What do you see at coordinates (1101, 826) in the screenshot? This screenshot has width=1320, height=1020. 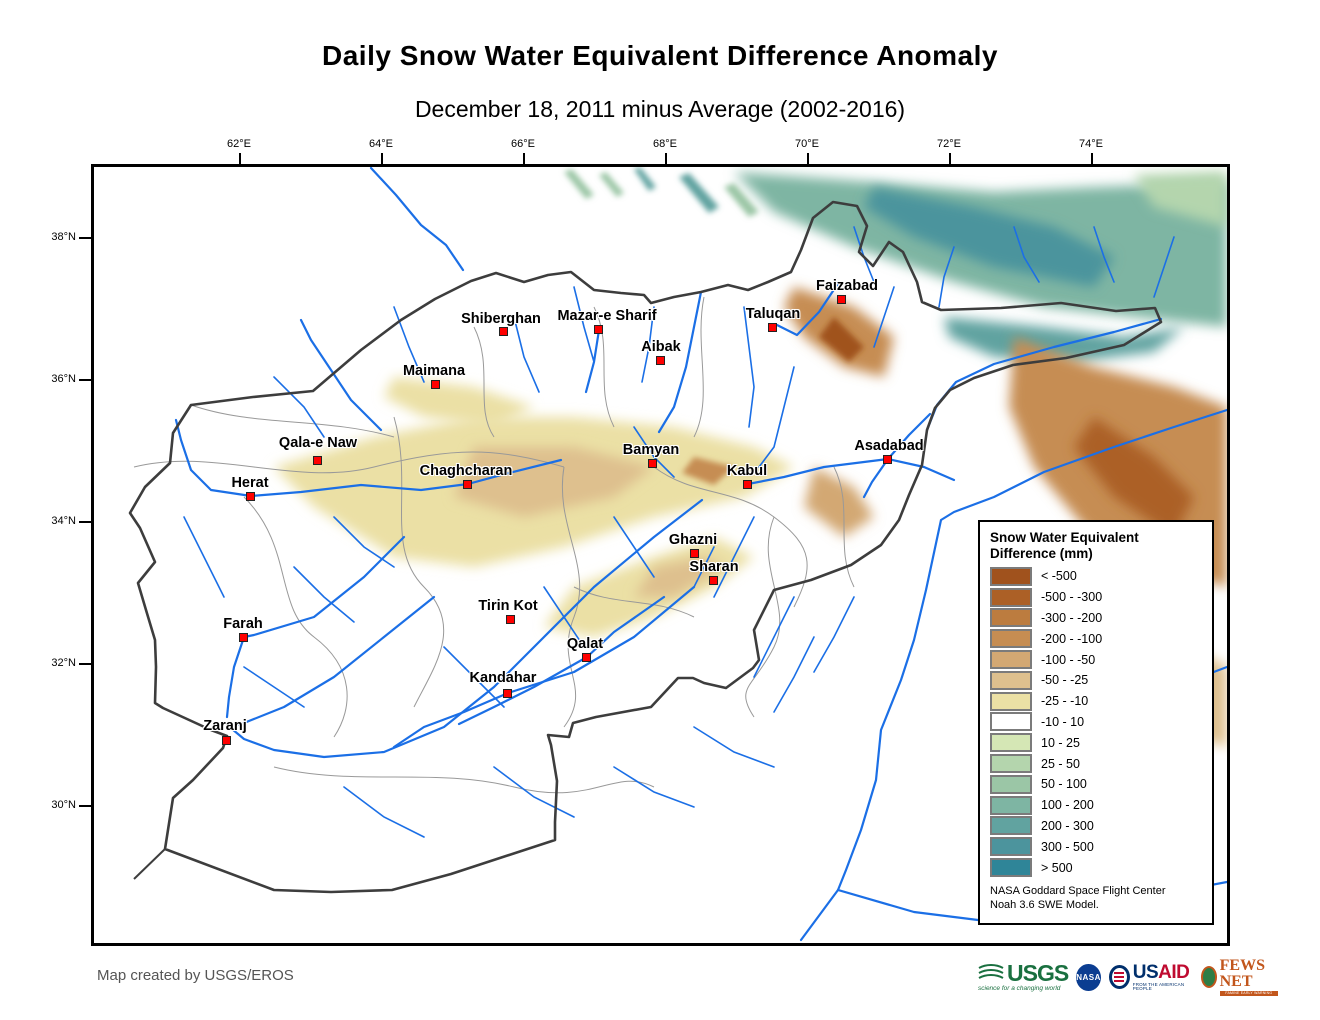 I see `legend-row: 200 - 300` at bounding box center [1101, 826].